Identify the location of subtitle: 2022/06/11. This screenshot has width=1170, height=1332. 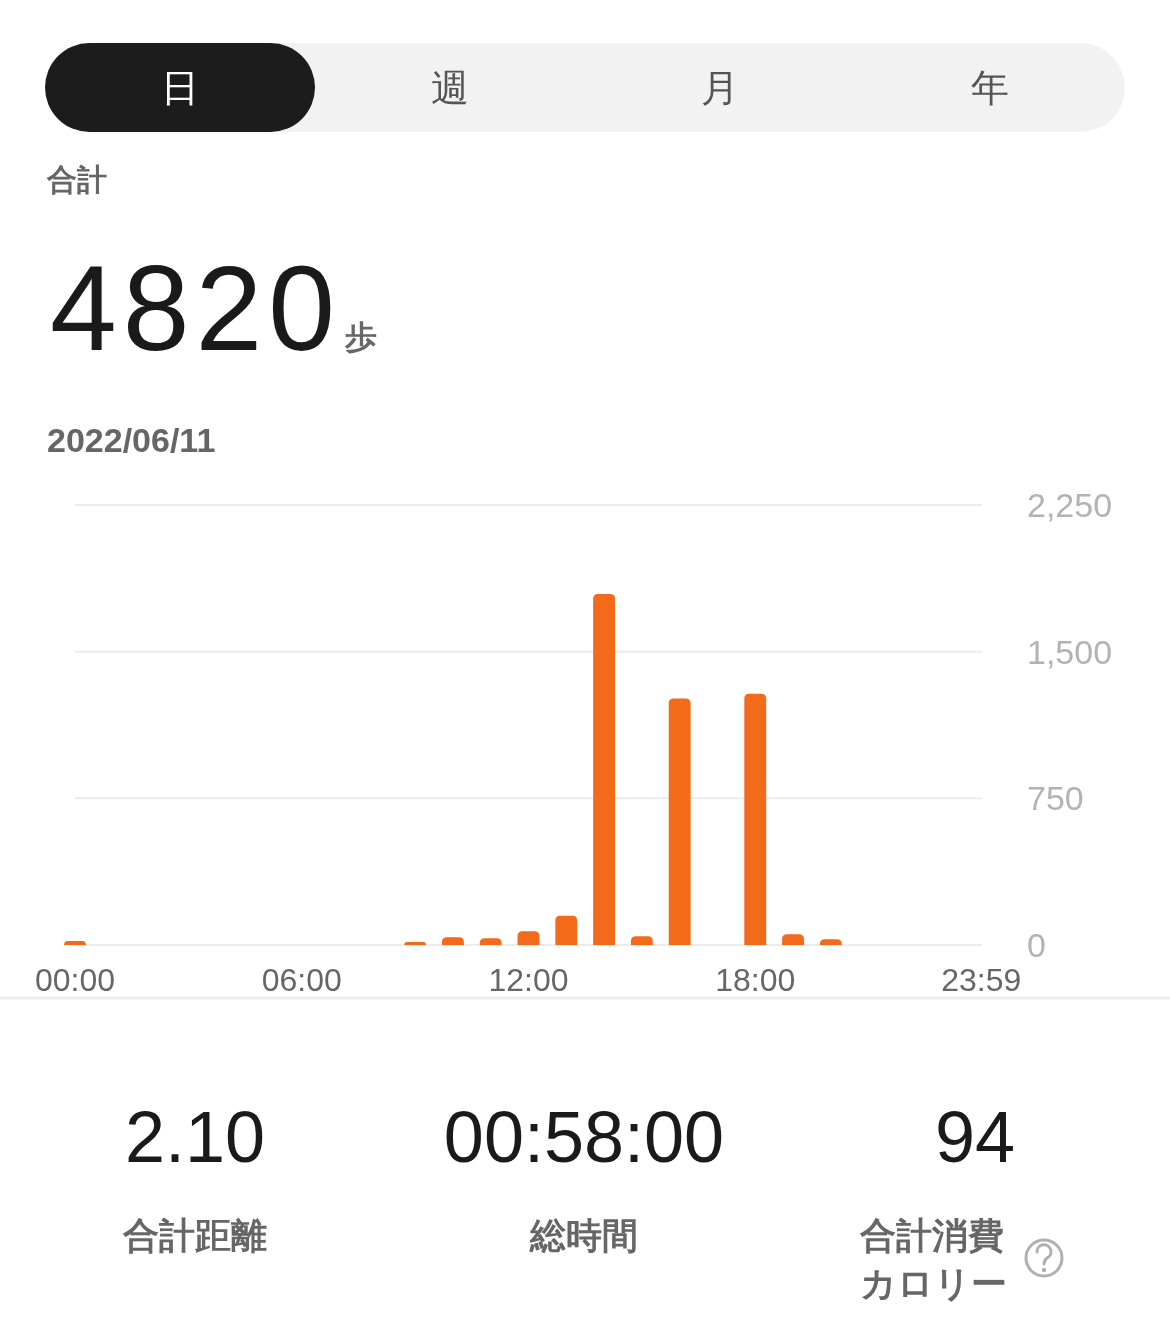
(131, 440).